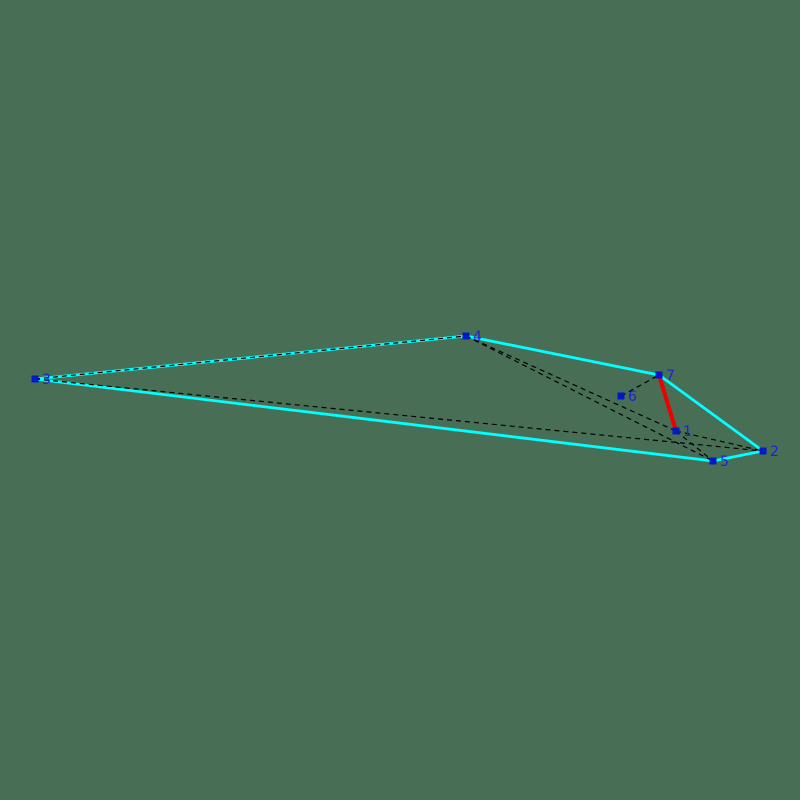 The image size is (800, 800). Describe the element at coordinates (632, 397) in the screenshot. I see `node-label-6: 6` at that location.